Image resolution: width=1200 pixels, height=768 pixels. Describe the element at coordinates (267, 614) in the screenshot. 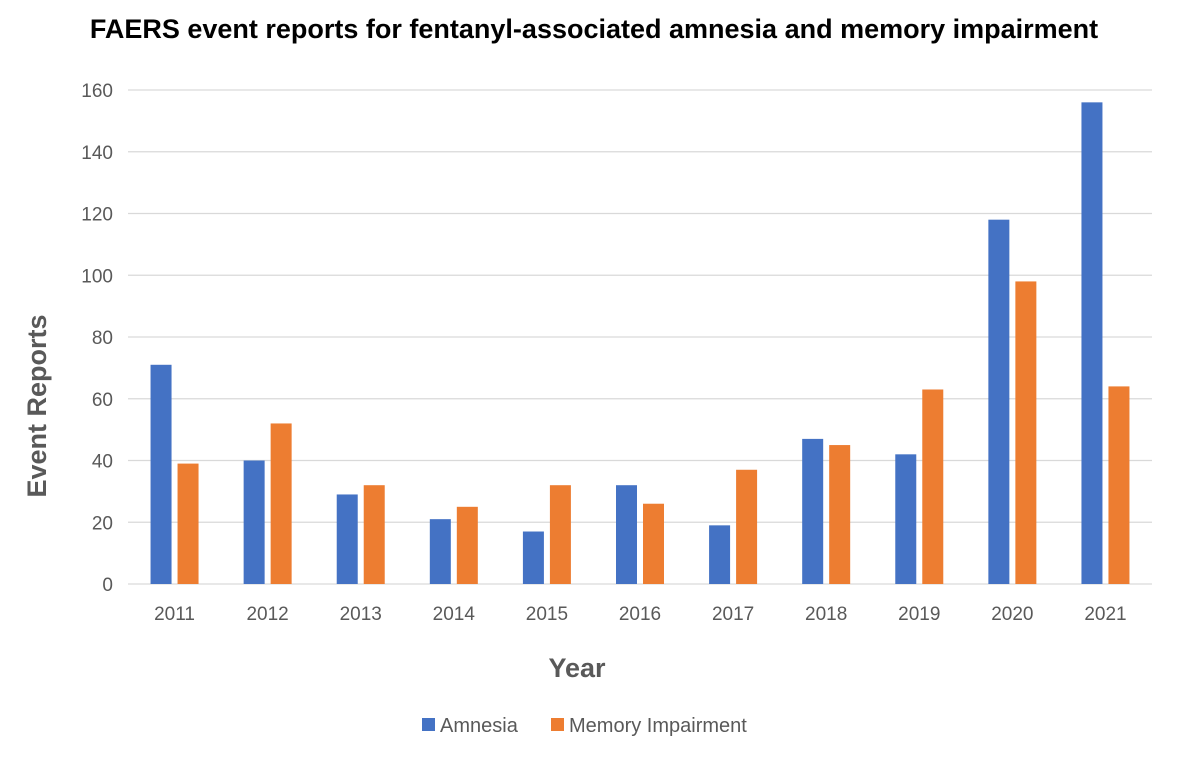

I see `x-tick-label: 2012` at that location.